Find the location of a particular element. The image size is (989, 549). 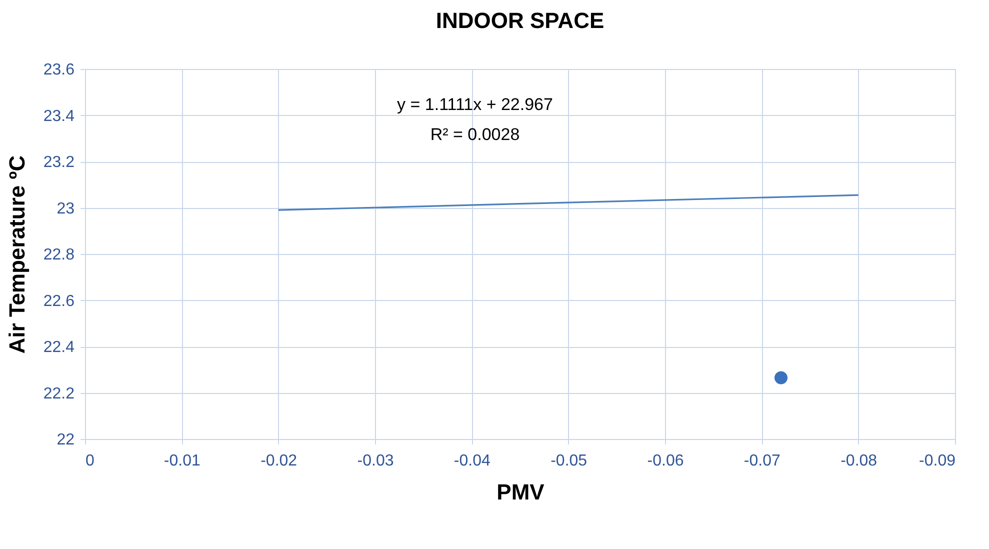

y-tick-label: 22.2 is located at coordinates (59, 393).